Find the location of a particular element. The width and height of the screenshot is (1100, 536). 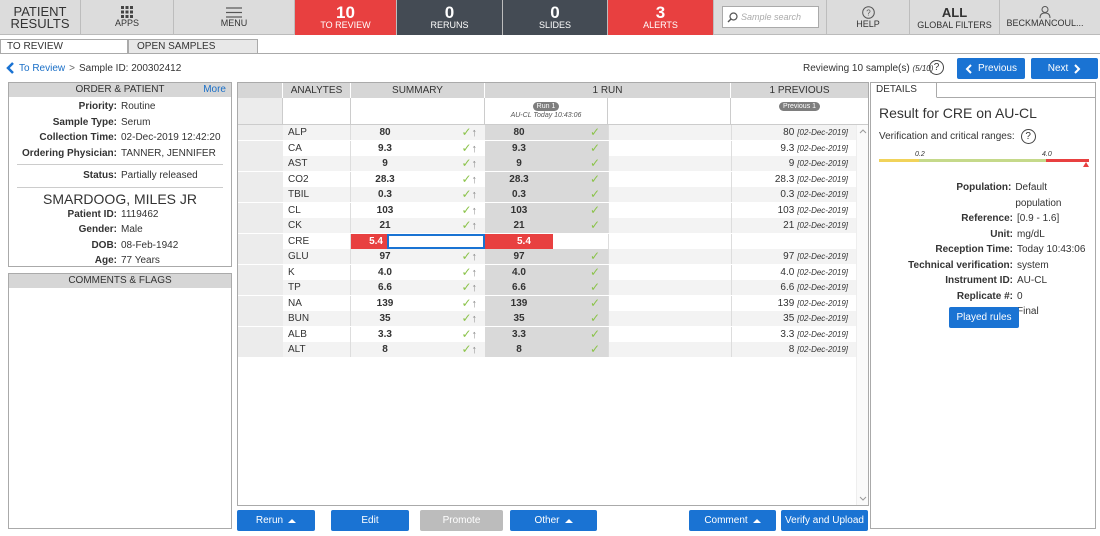

summary-value: 8 is located at coordinates (385, 349).